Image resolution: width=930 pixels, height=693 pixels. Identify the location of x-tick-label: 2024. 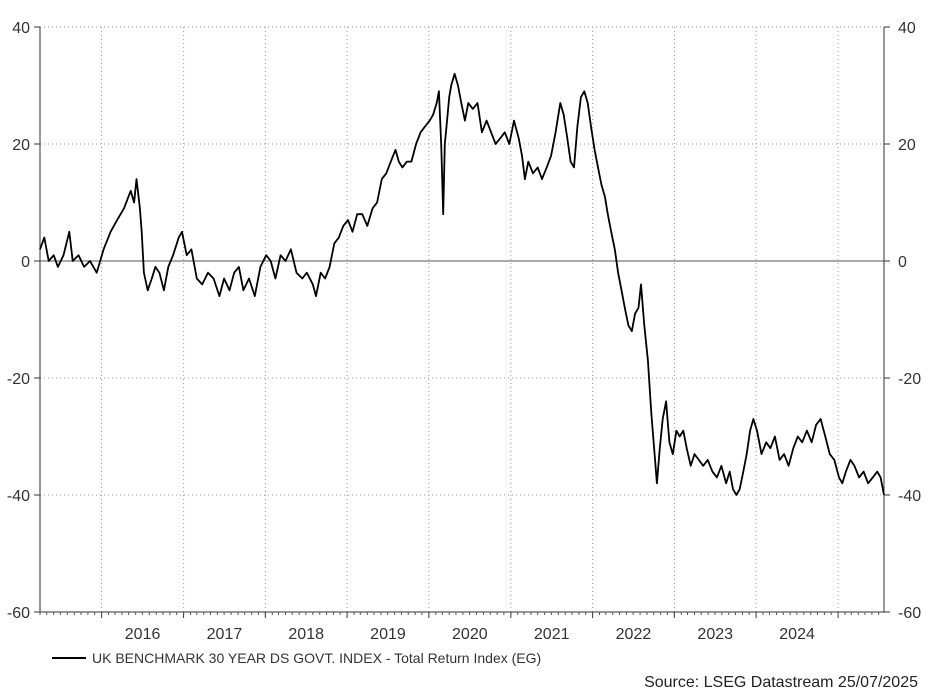
(797, 634).